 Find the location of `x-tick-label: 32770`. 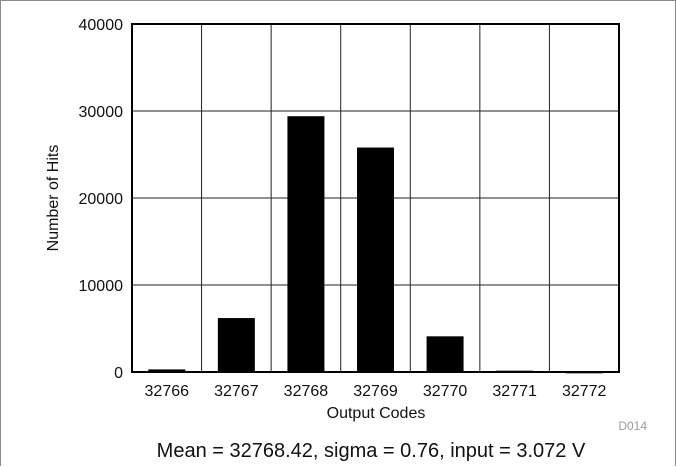

x-tick-label: 32770 is located at coordinates (445, 391).